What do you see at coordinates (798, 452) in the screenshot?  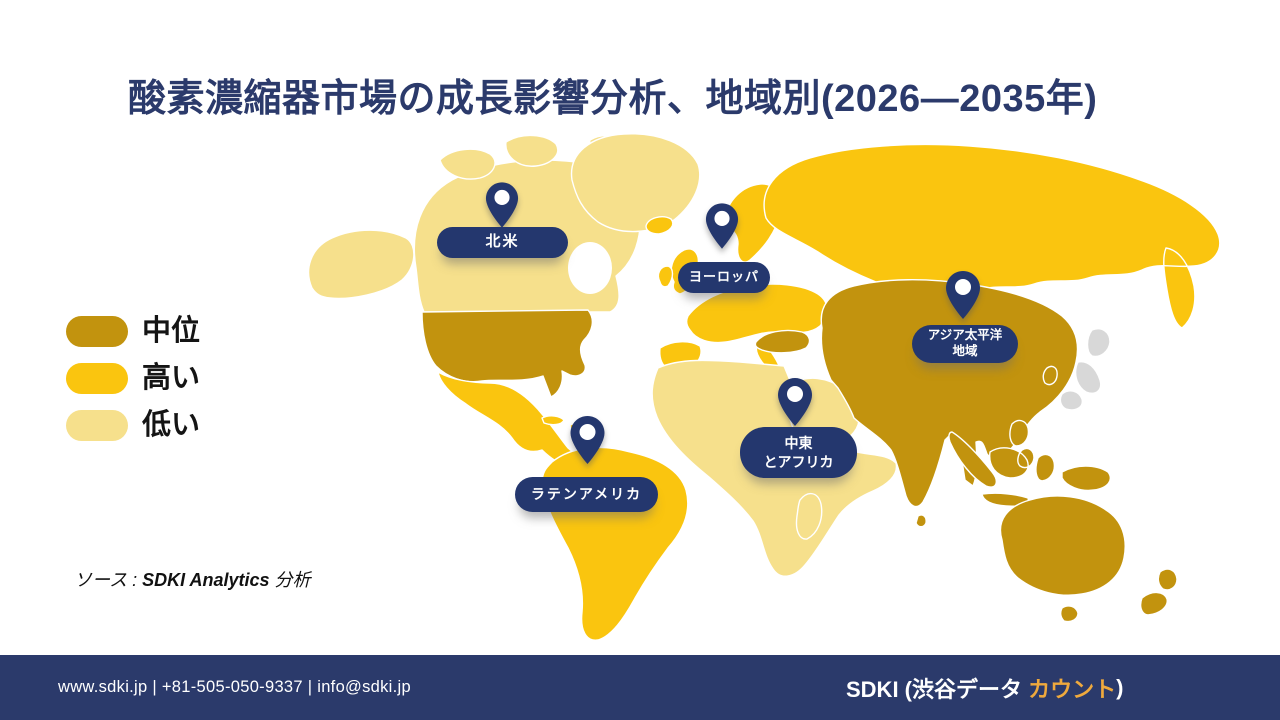 I see `region-label-middle-east-africa: 中東 とアフリカ` at bounding box center [798, 452].